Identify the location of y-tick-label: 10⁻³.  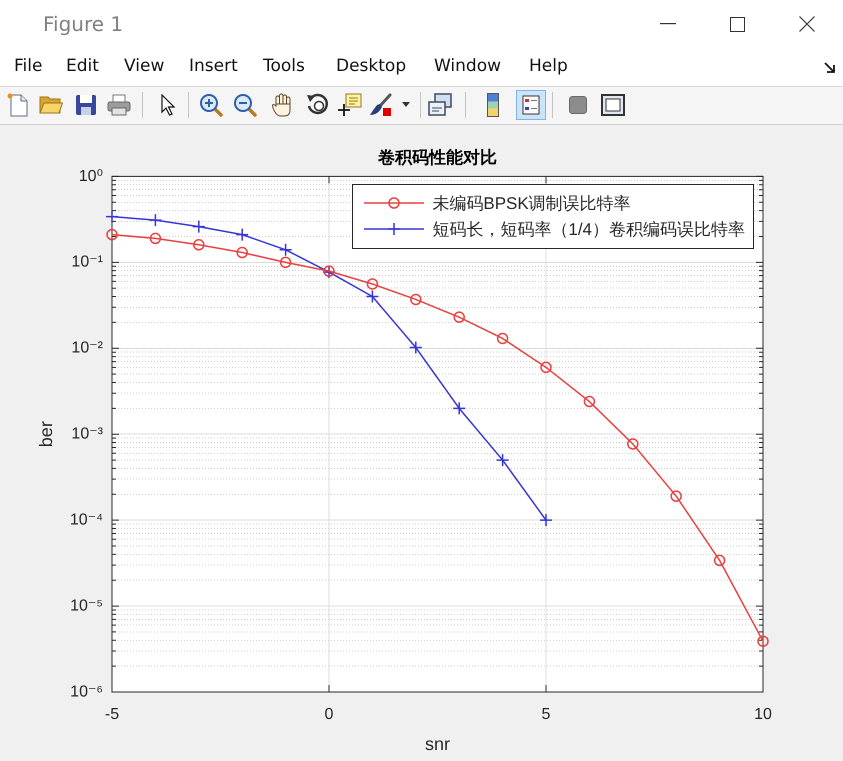
(87, 434).